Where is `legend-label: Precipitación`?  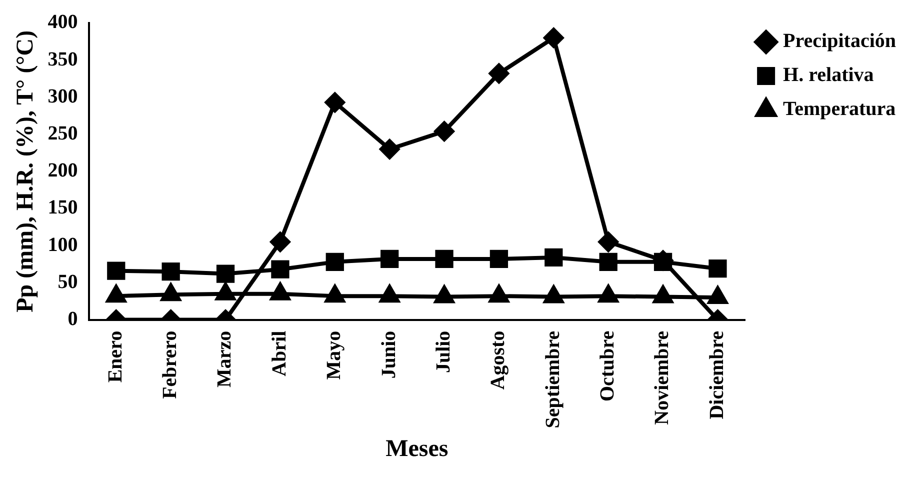 legend-label: Precipitación is located at coordinates (839, 41).